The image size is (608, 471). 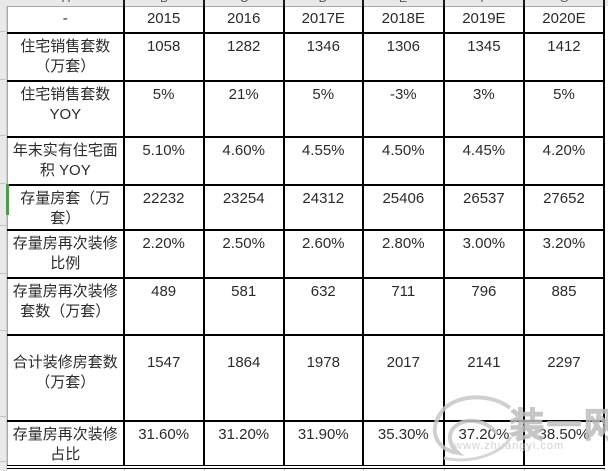 What do you see at coordinates (243, 20) in the screenshot?
I see `header-year-cell: 2016` at bounding box center [243, 20].